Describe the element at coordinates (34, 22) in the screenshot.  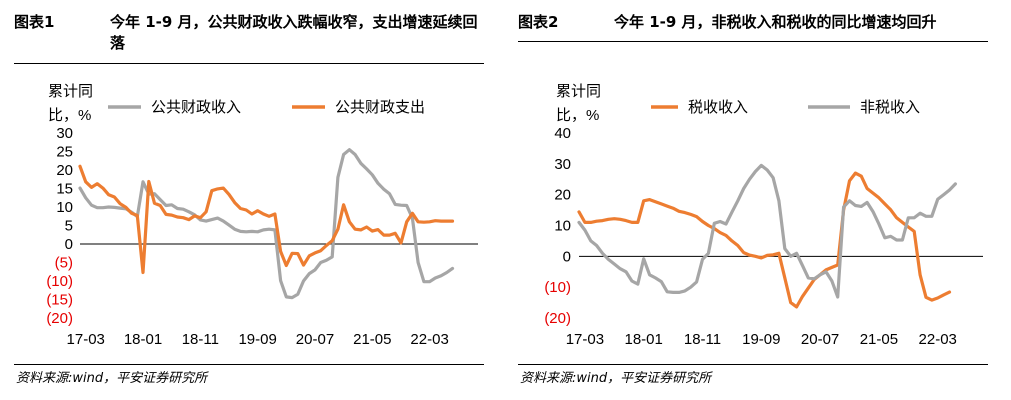
I see `chart-number: 图表1` at that location.